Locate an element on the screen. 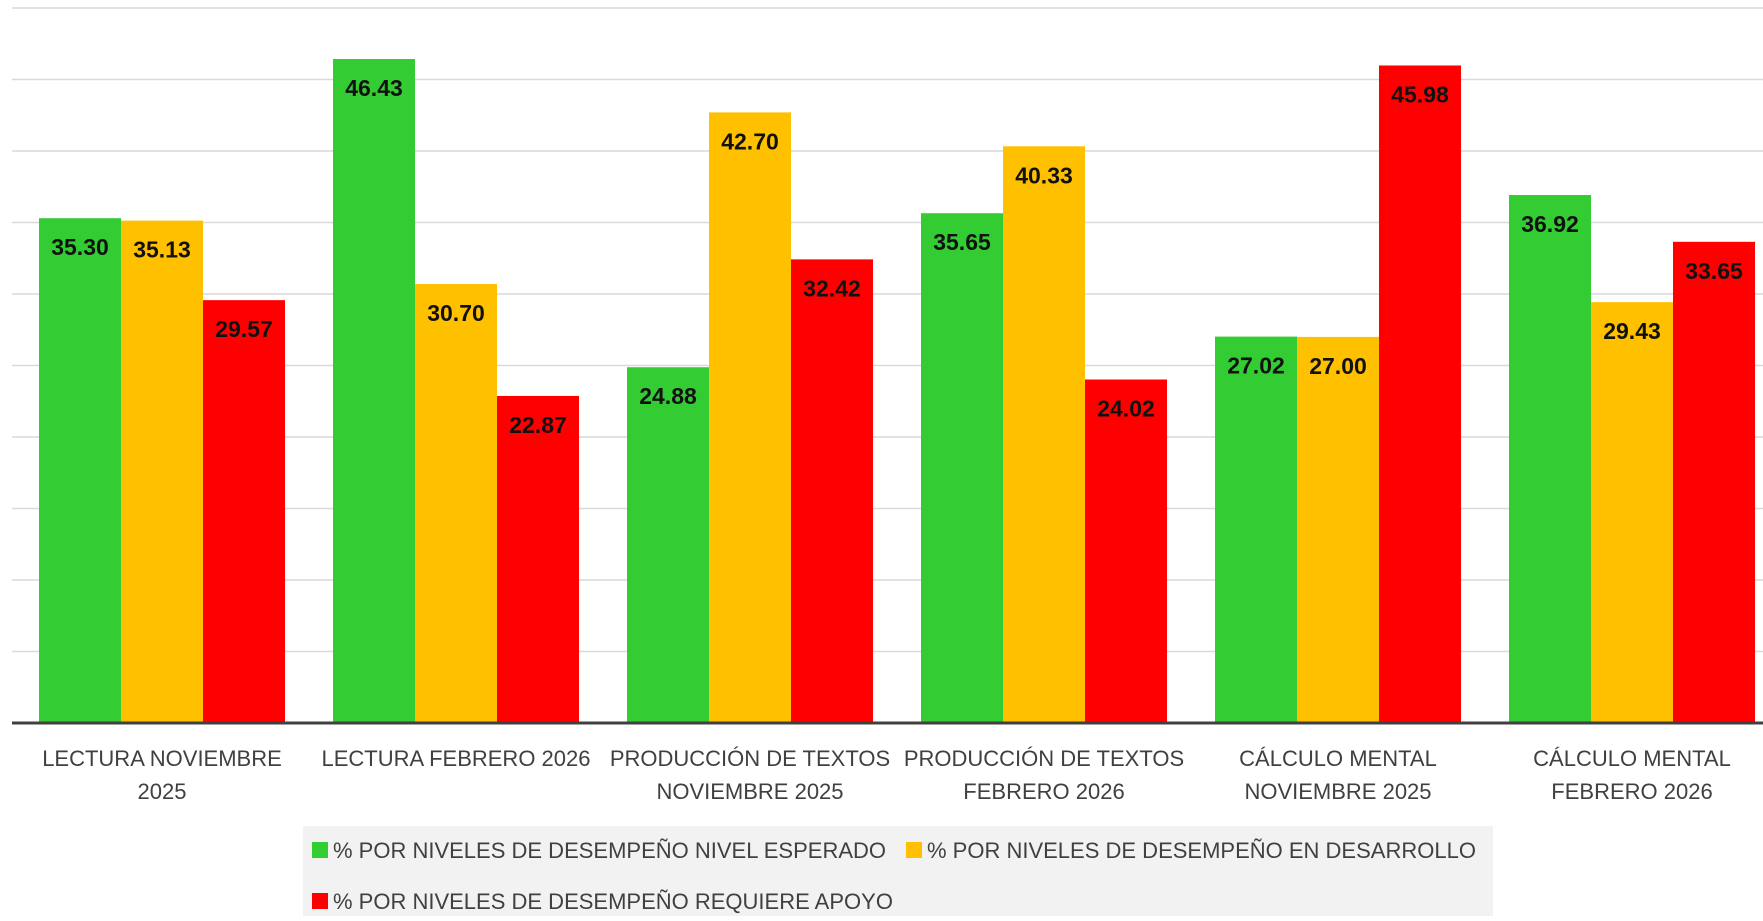 This screenshot has width=1763, height=921. data-label: 22.87 is located at coordinates (538, 425).